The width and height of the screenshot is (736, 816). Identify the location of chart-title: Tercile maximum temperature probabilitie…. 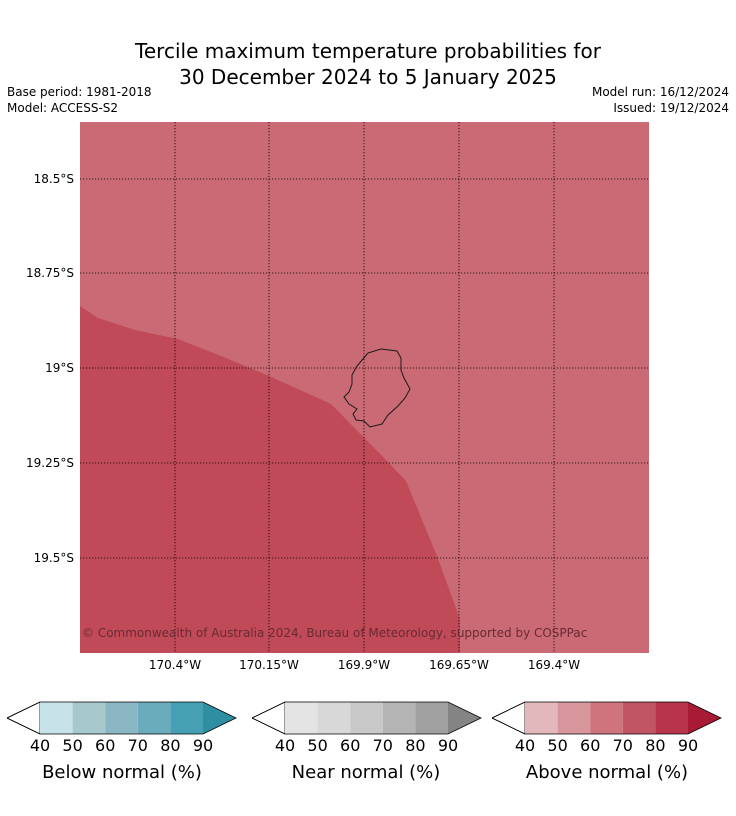
(368, 64).